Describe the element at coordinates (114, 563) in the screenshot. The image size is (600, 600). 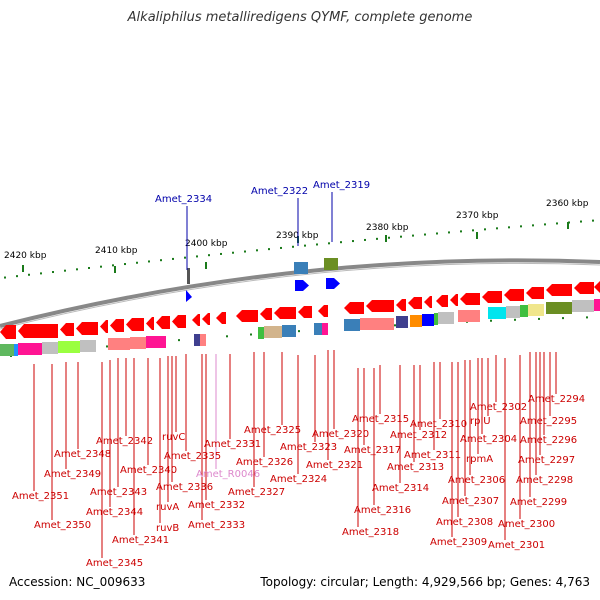
I see `gene-label-bottom: Amet_2345` at that location.